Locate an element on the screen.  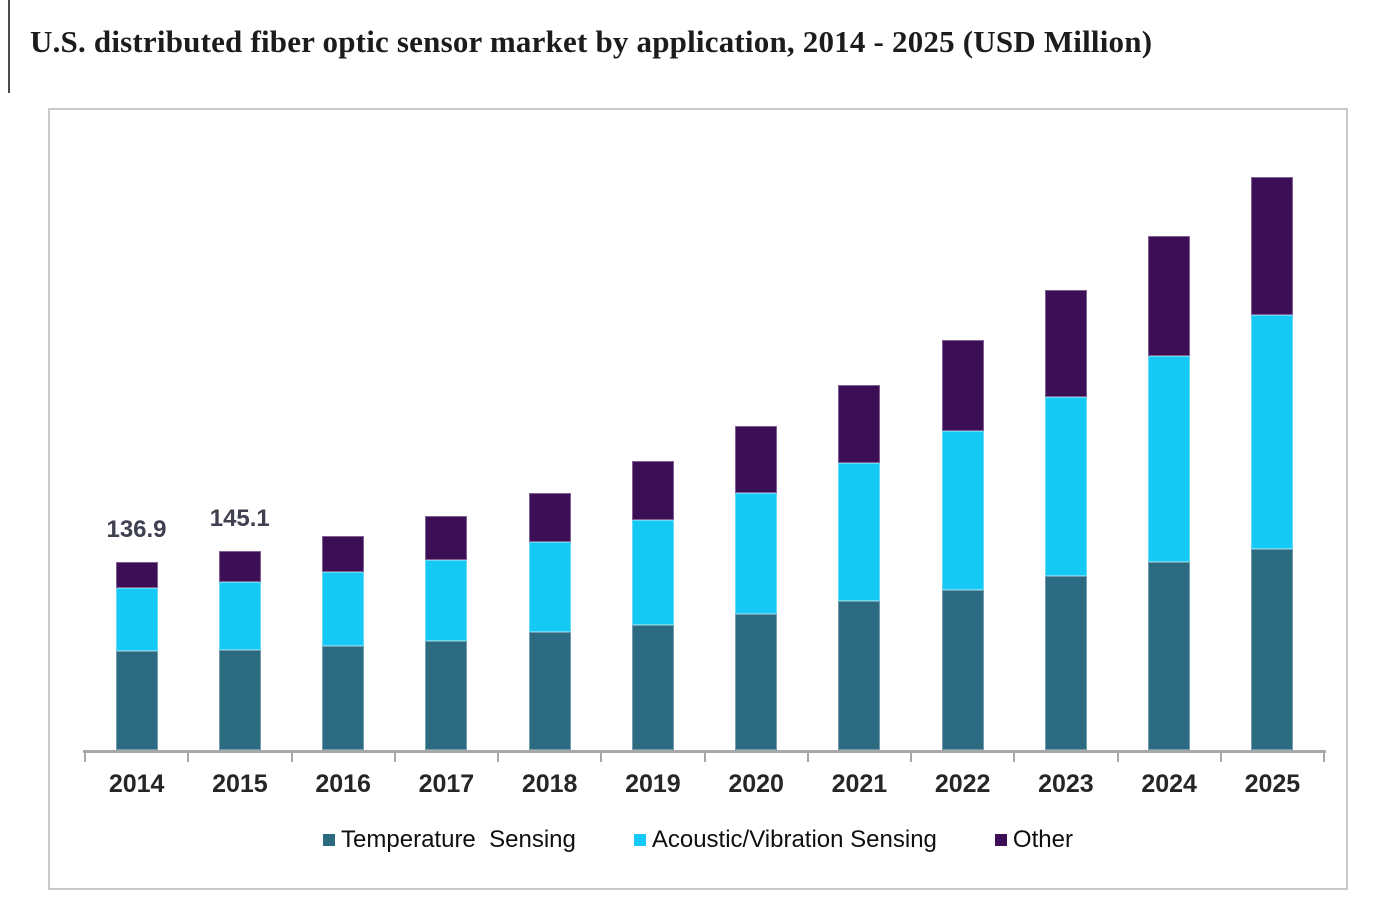
segment-2019-temperature-sensing is located at coordinates (652, 687).